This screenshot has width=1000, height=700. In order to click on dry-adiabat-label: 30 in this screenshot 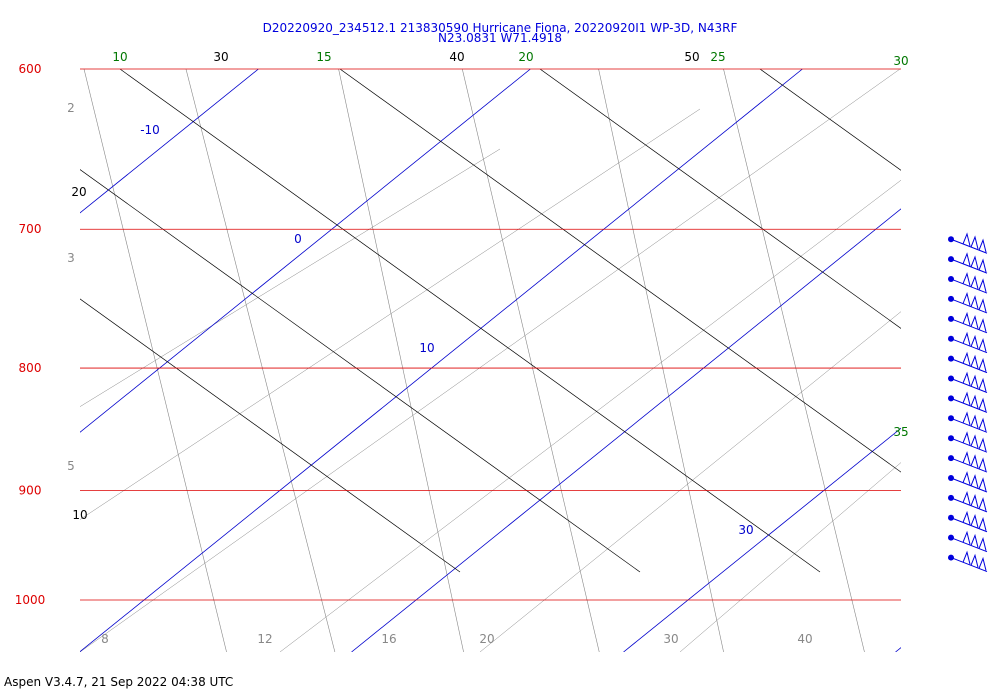, I will do `click(220, 57)`.